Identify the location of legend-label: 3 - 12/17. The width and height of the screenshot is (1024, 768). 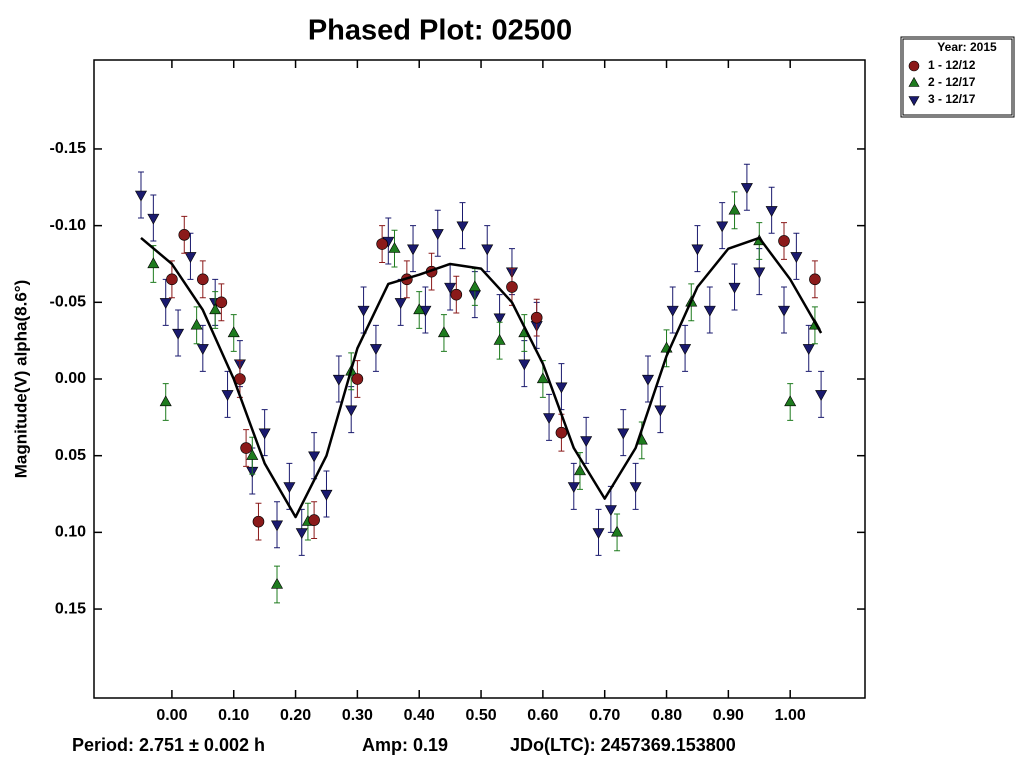
(952, 99).